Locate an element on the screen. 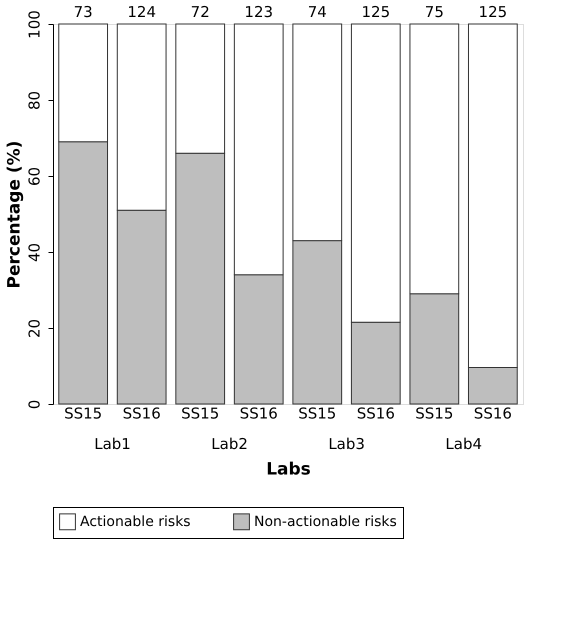 The height and width of the screenshot is (629, 581). text: 124 is located at coordinates (141, 12).